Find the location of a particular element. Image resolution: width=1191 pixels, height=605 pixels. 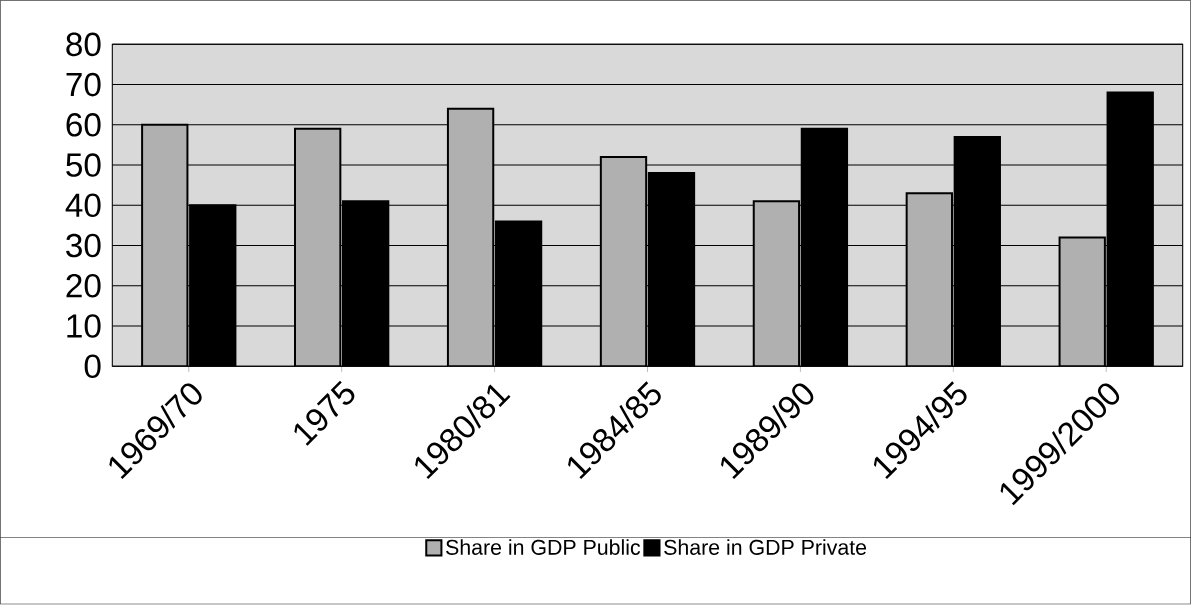

y-tick-label: 80 is located at coordinates (83, 44).